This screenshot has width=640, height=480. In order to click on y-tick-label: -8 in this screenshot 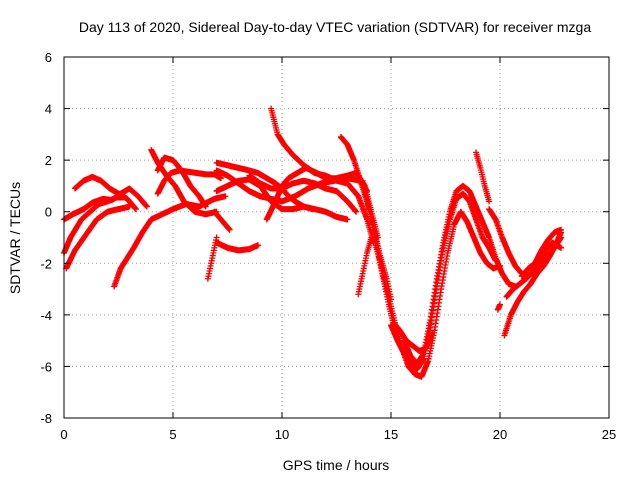, I will do `click(46, 418)`.